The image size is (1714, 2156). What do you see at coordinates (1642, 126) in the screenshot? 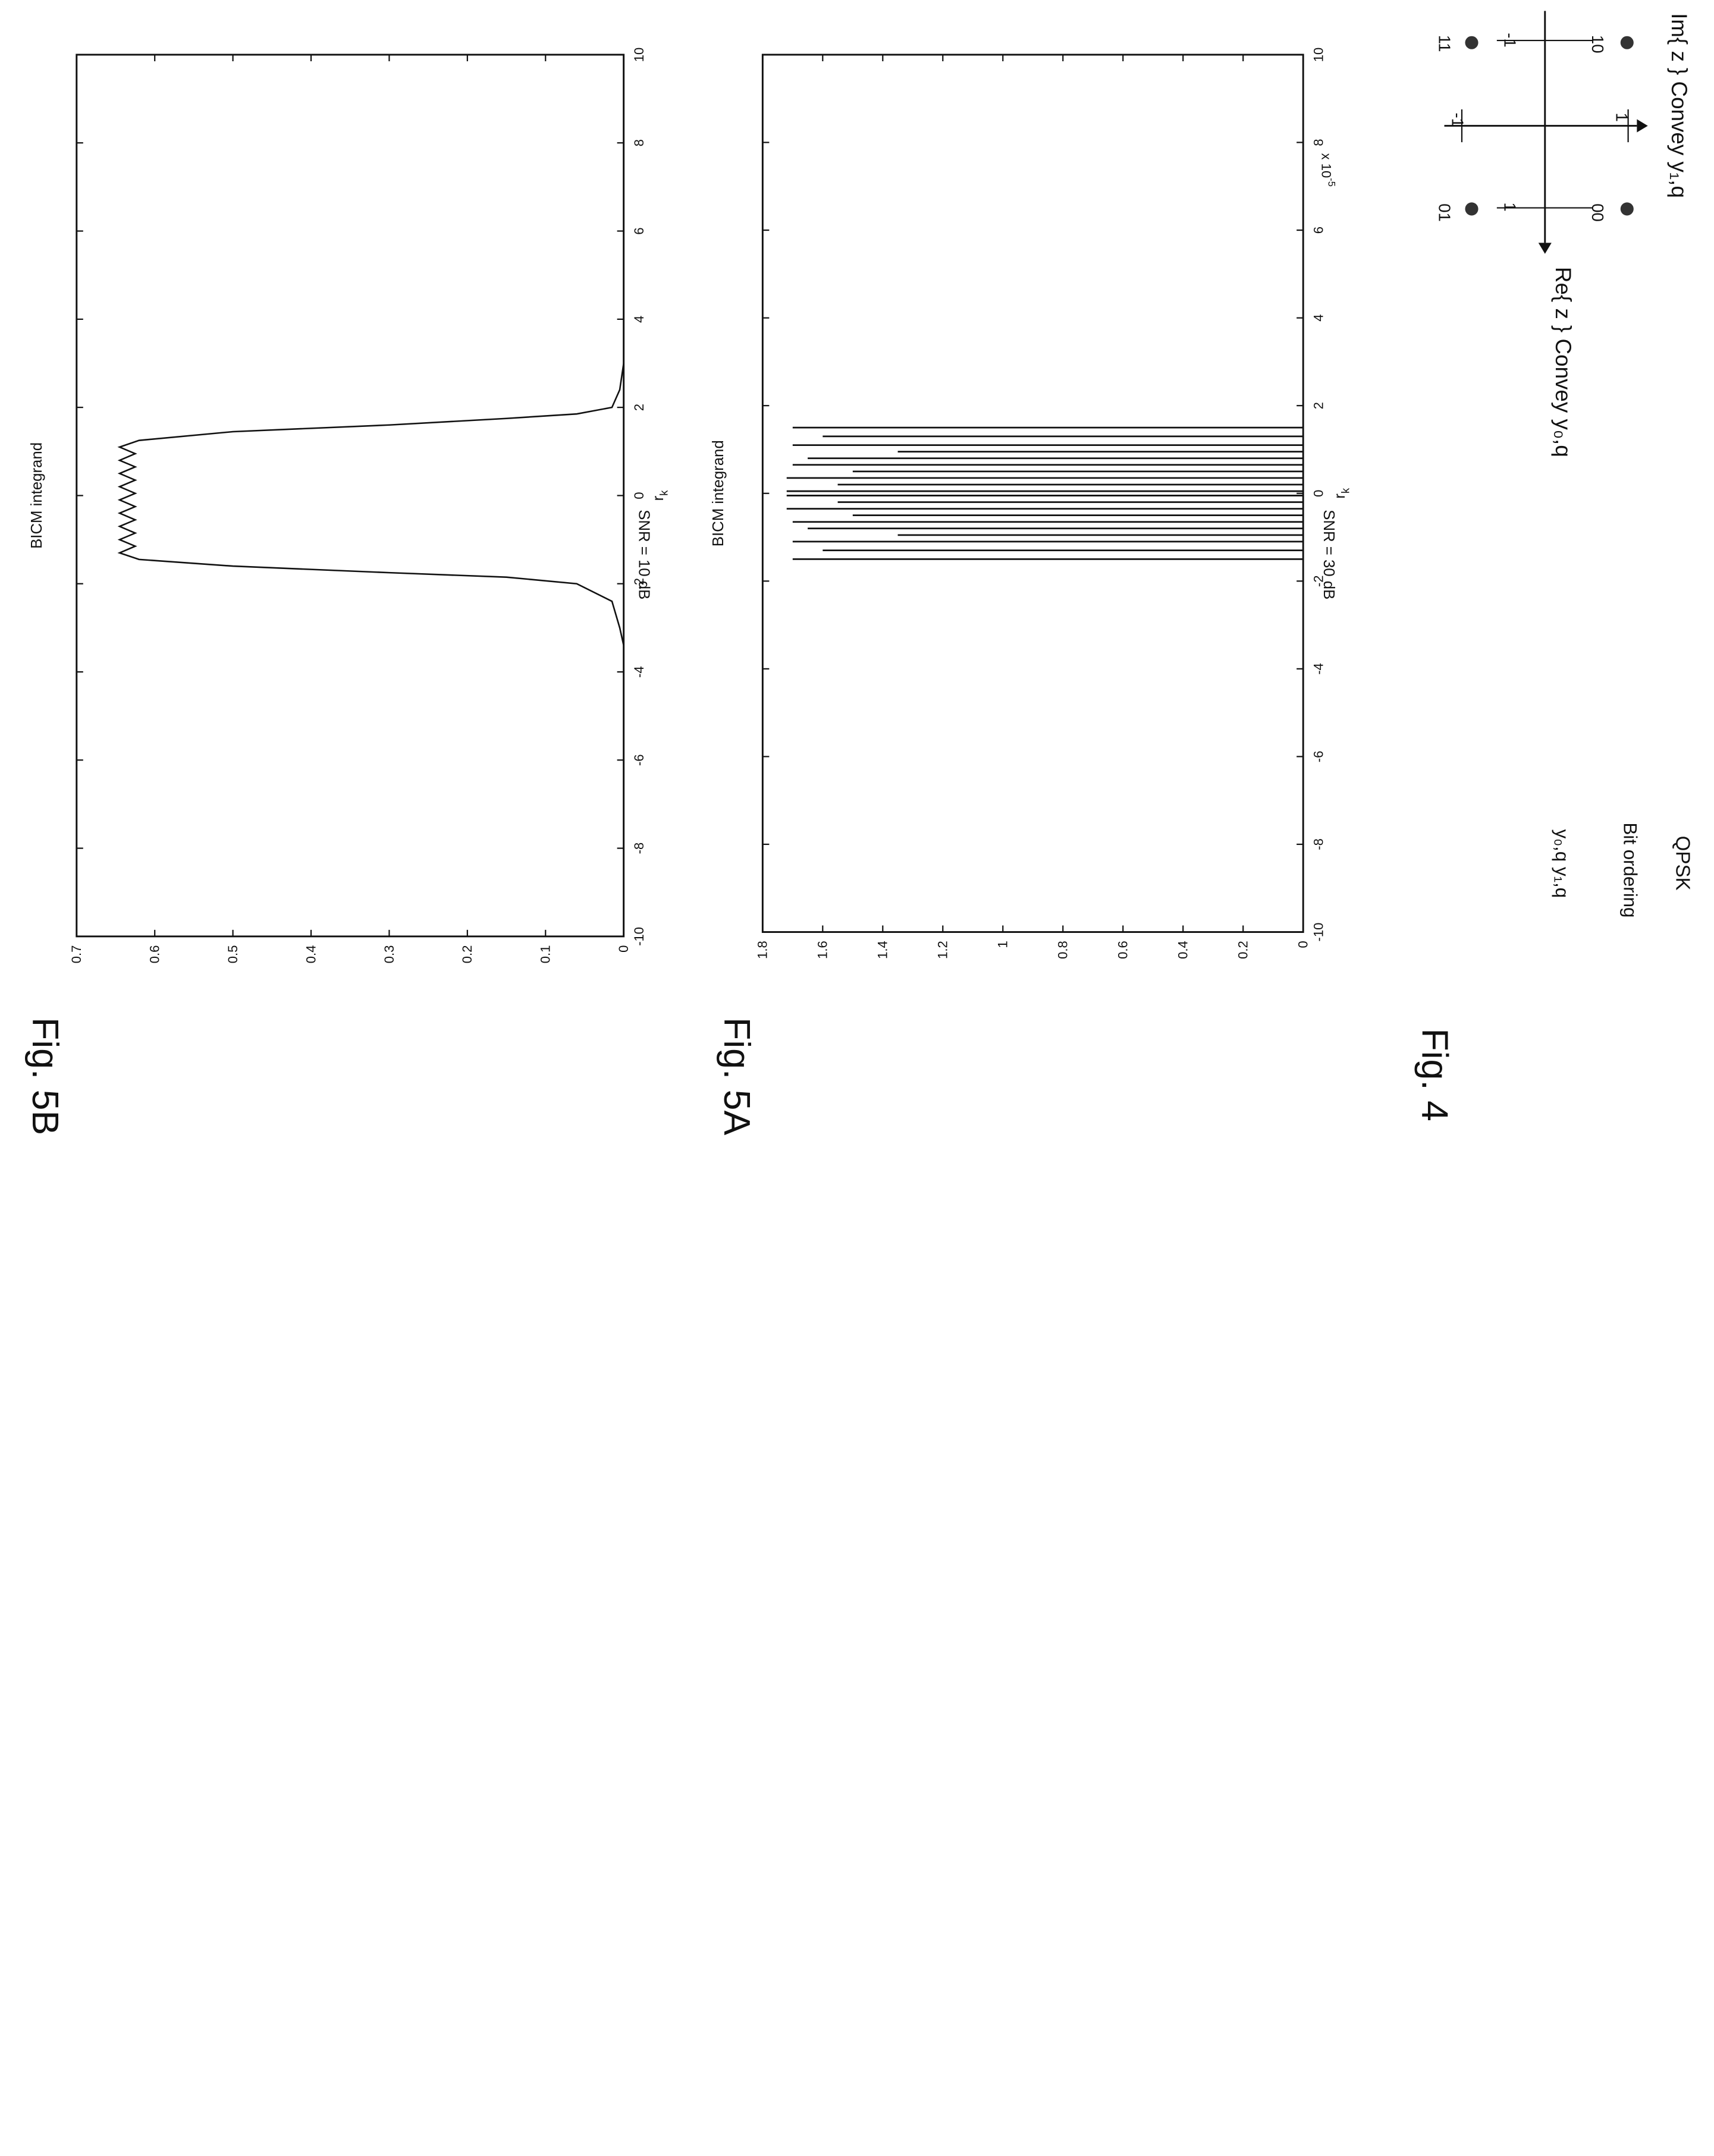
I see `fig4-im-axis-arrowhead` at bounding box center [1642, 126].